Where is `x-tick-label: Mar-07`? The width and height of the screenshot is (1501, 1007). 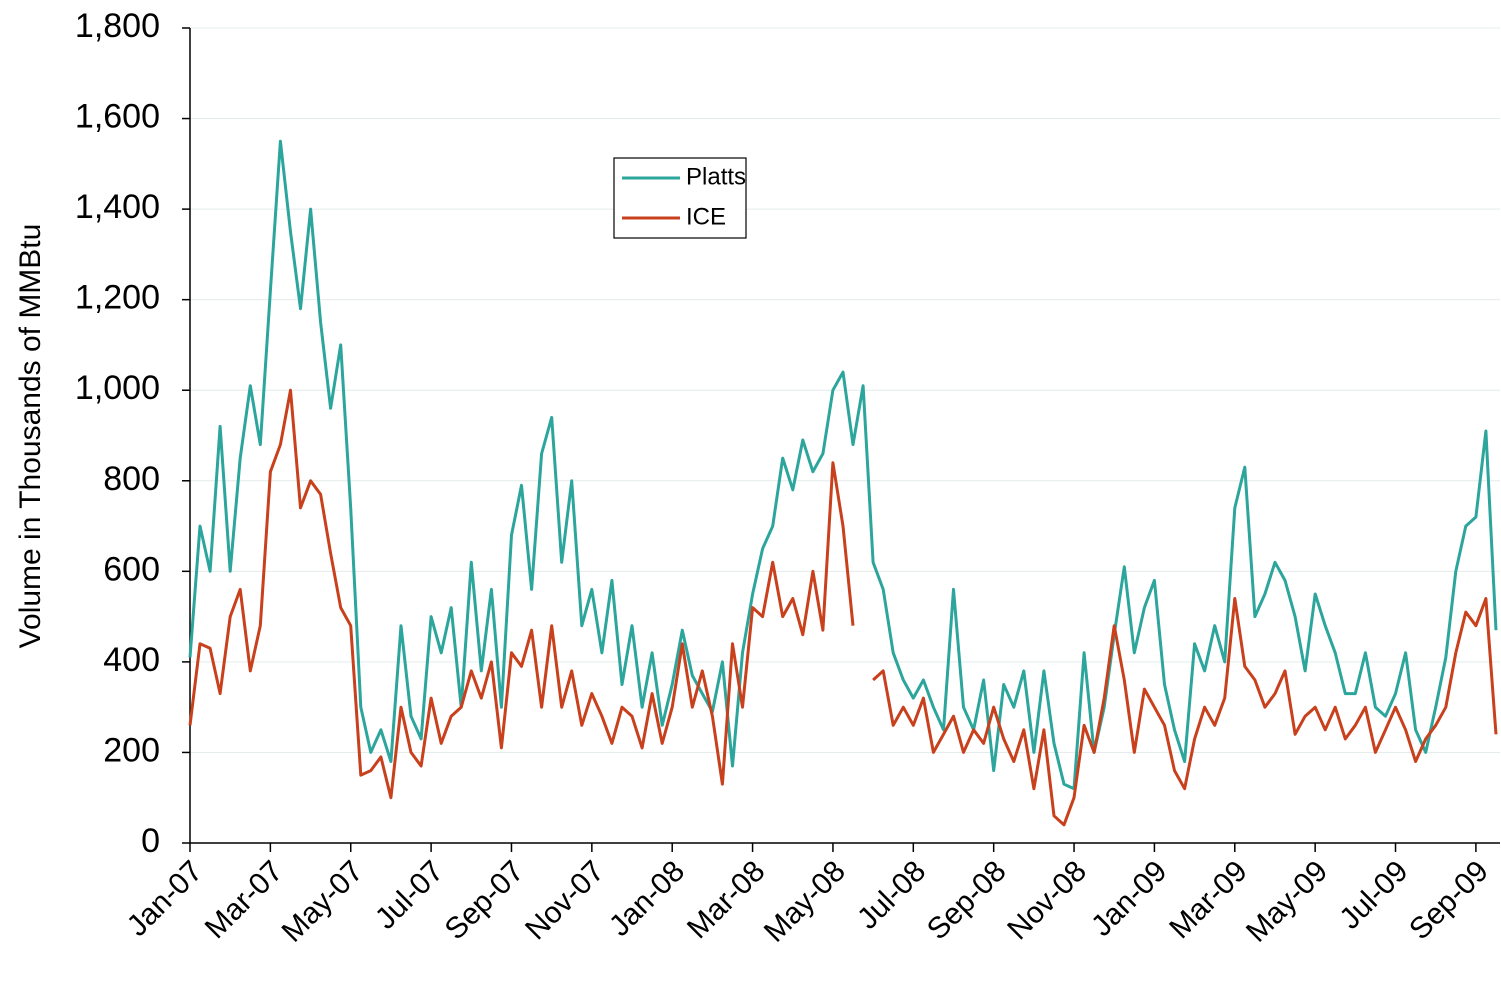
x-tick-label: Mar-07 is located at coordinates (244, 900).